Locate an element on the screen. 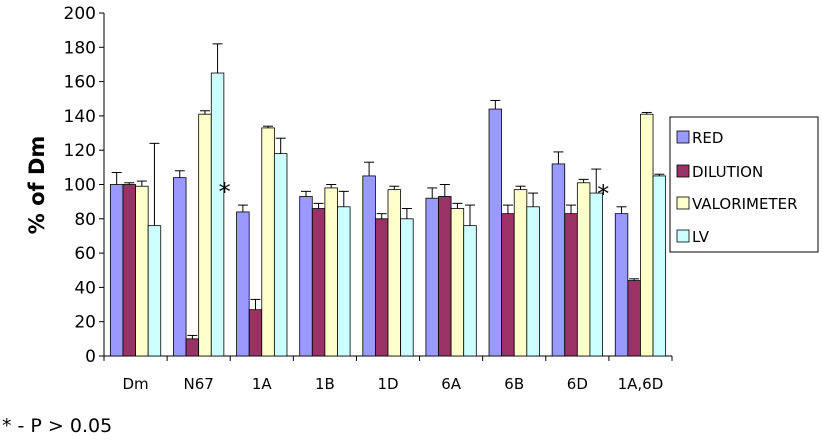 The width and height of the screenshot is (823, 442). y-tick-label: 20 is located at coordinates (85, 323).